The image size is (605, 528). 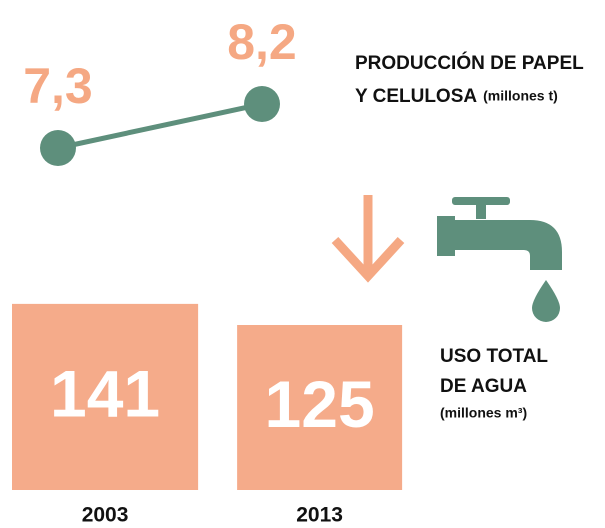 I want to click on value-label: 7,3, so click(x=58, y=86).